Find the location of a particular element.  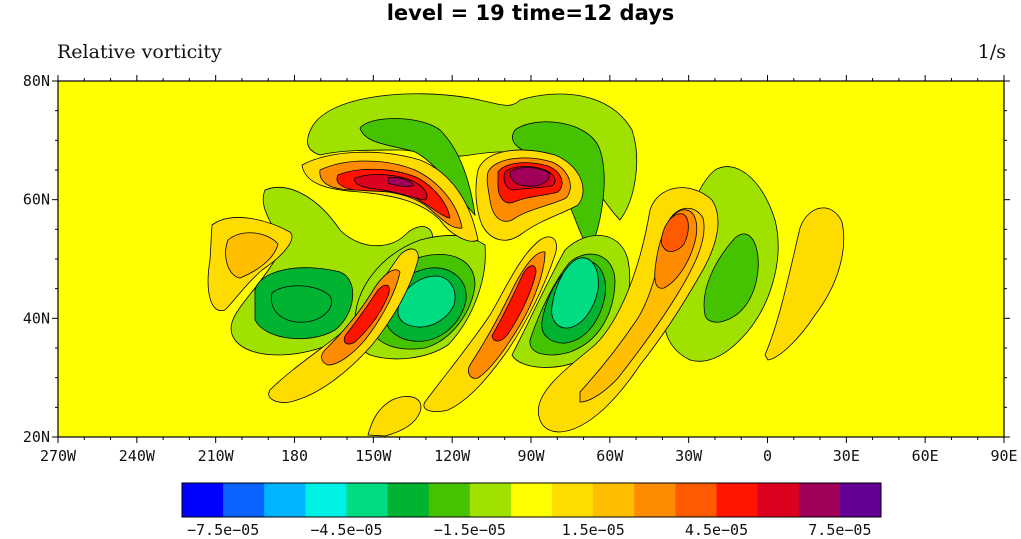

colorbar-label: −1.5e−05 is located at coordinates (470, 530).